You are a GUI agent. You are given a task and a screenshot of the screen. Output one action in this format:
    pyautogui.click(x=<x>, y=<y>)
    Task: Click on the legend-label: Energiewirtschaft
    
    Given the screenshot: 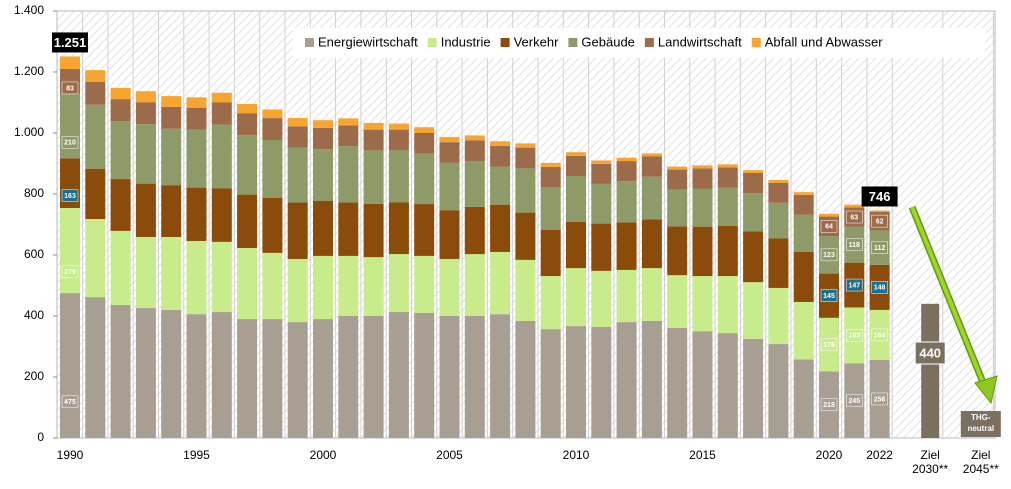 What is the action you would take?
    pyautogui.click(x=368, y=41)
    